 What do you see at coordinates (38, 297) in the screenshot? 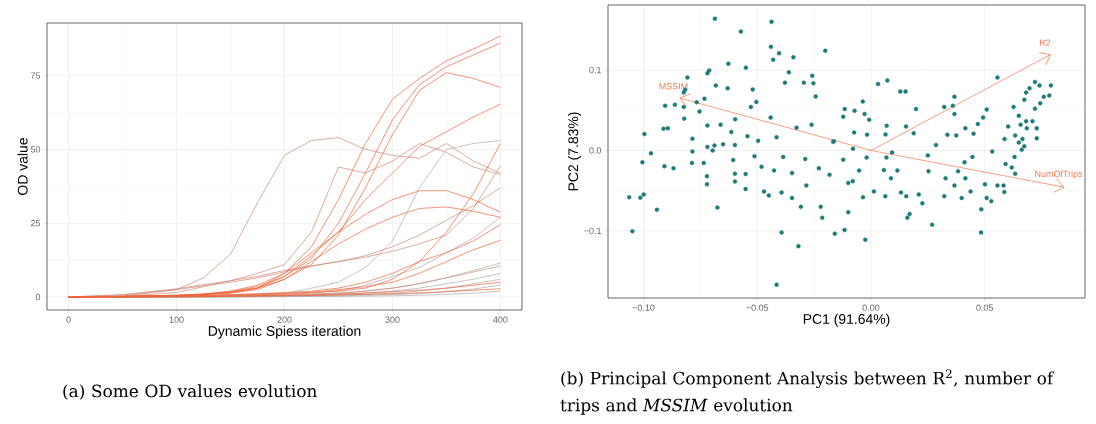
I see `y-tick-label: 0` at bounding box center [38, 297].